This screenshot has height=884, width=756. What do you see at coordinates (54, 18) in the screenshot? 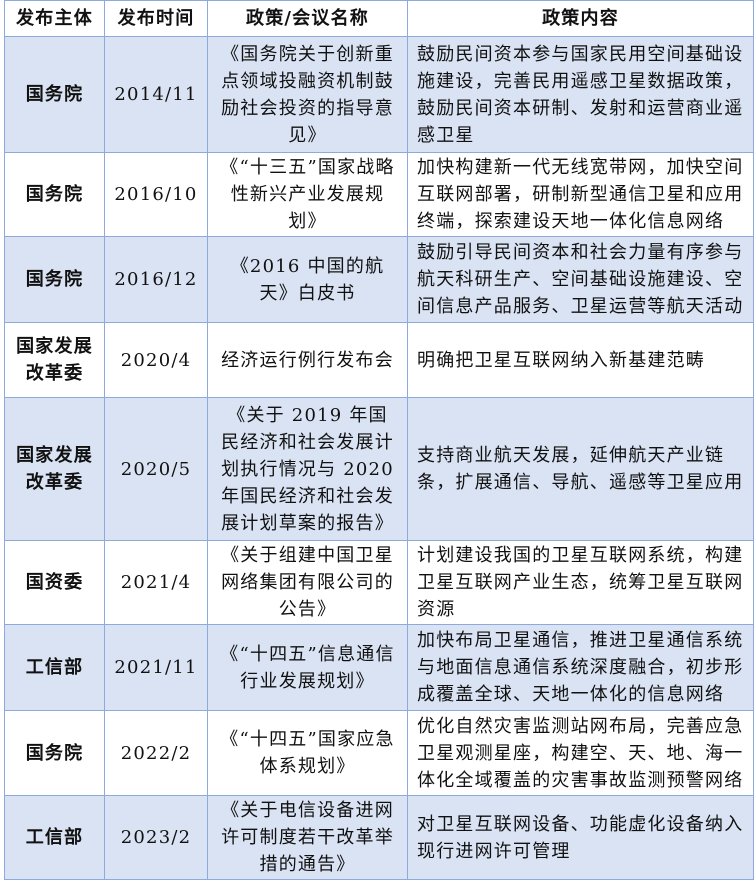
I see `header-org: 发布主体` at bounding box center [54, 18].